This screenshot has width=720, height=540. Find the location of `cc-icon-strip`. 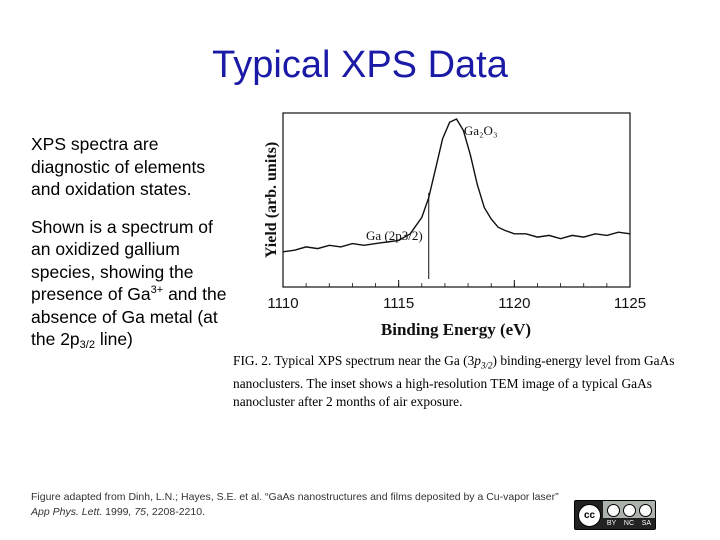

cc-icon-strip is located at coordinates (629, 509).